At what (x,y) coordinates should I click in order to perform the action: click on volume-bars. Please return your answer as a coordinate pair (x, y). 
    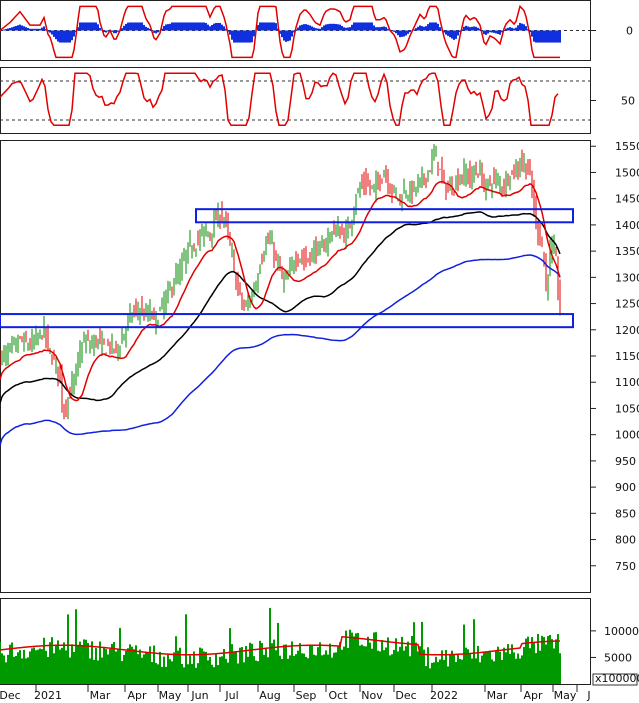
    Looking at the image, I should click on (280, 645).